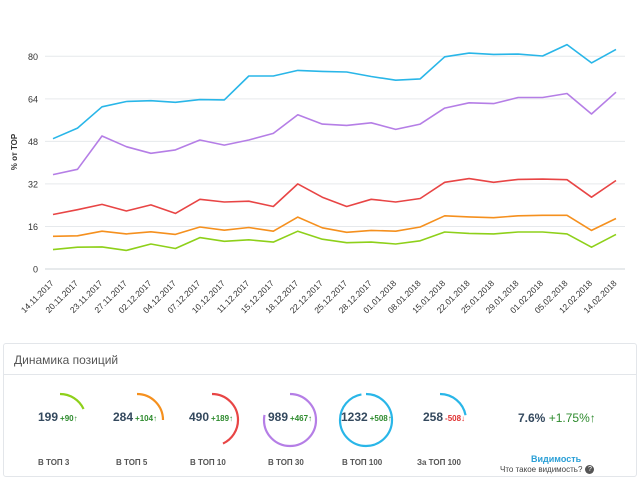 Image resolution: width=640 pixels, height=479 pixels. Describe the element at coordinates (278, 417) in the screenshot. I see `position-count: 989` at that location.